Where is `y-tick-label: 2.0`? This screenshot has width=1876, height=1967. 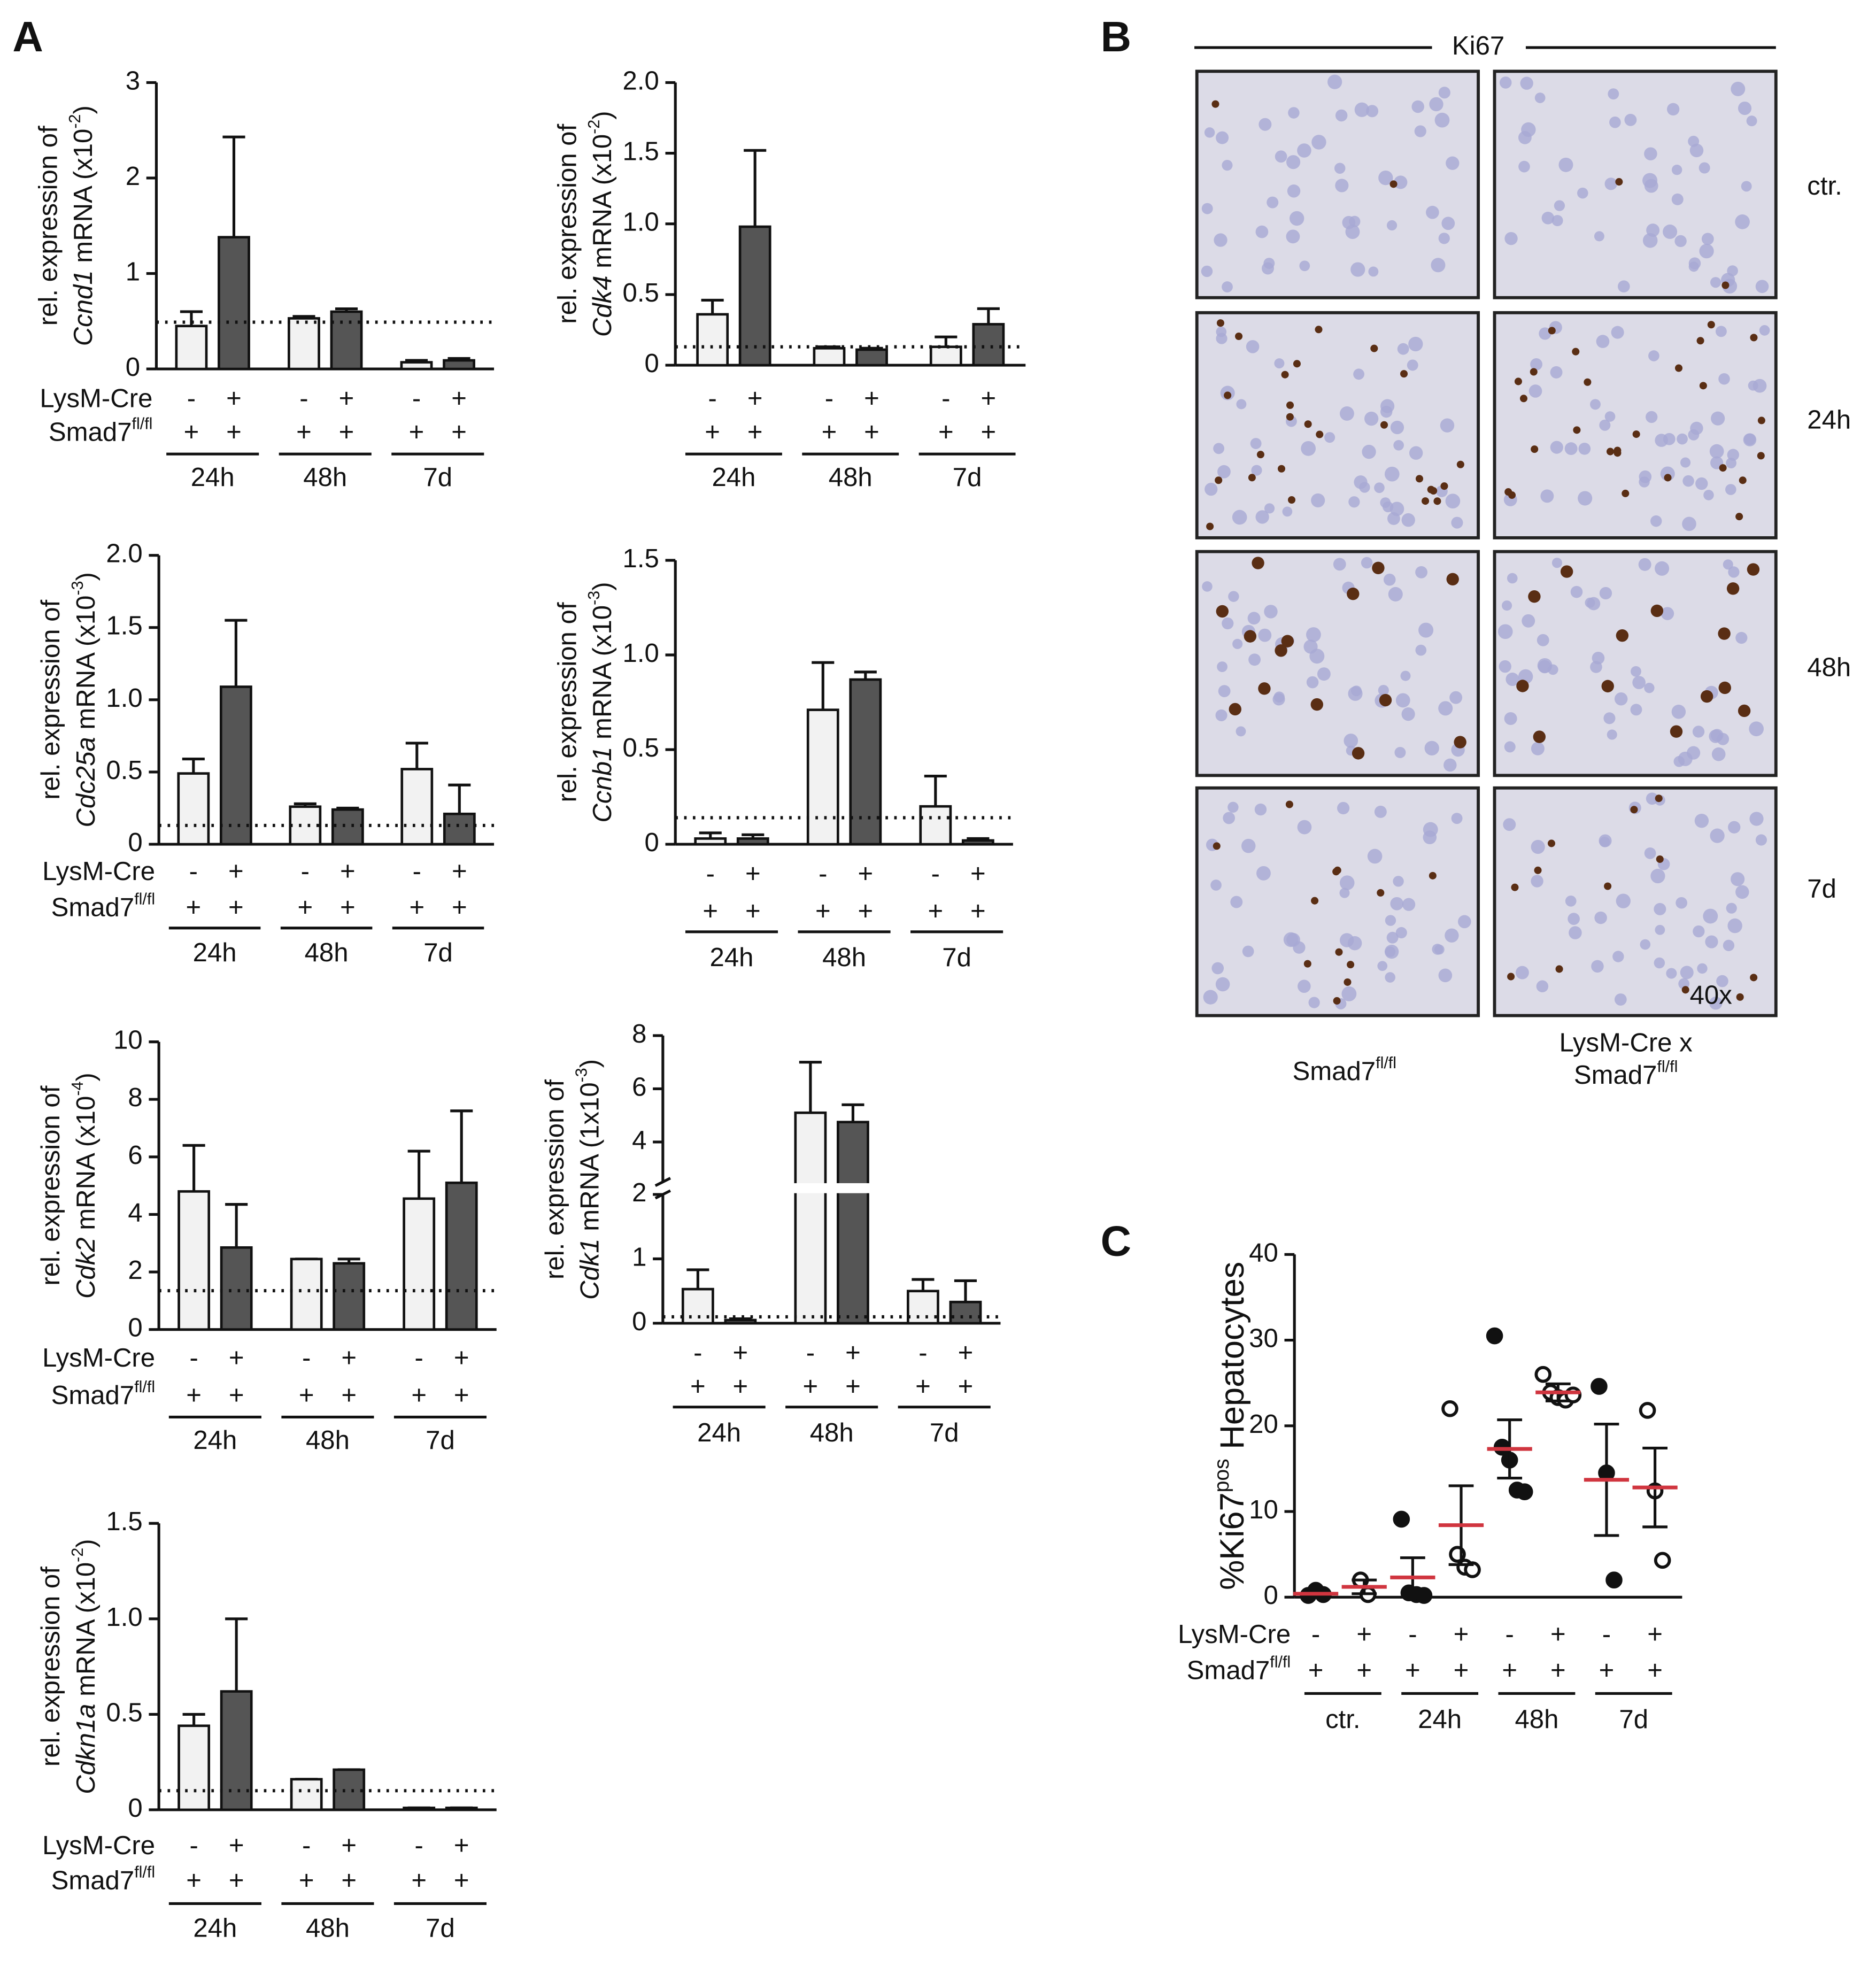 y-tick-label: 2.0 is located at coordinates (124, 553).